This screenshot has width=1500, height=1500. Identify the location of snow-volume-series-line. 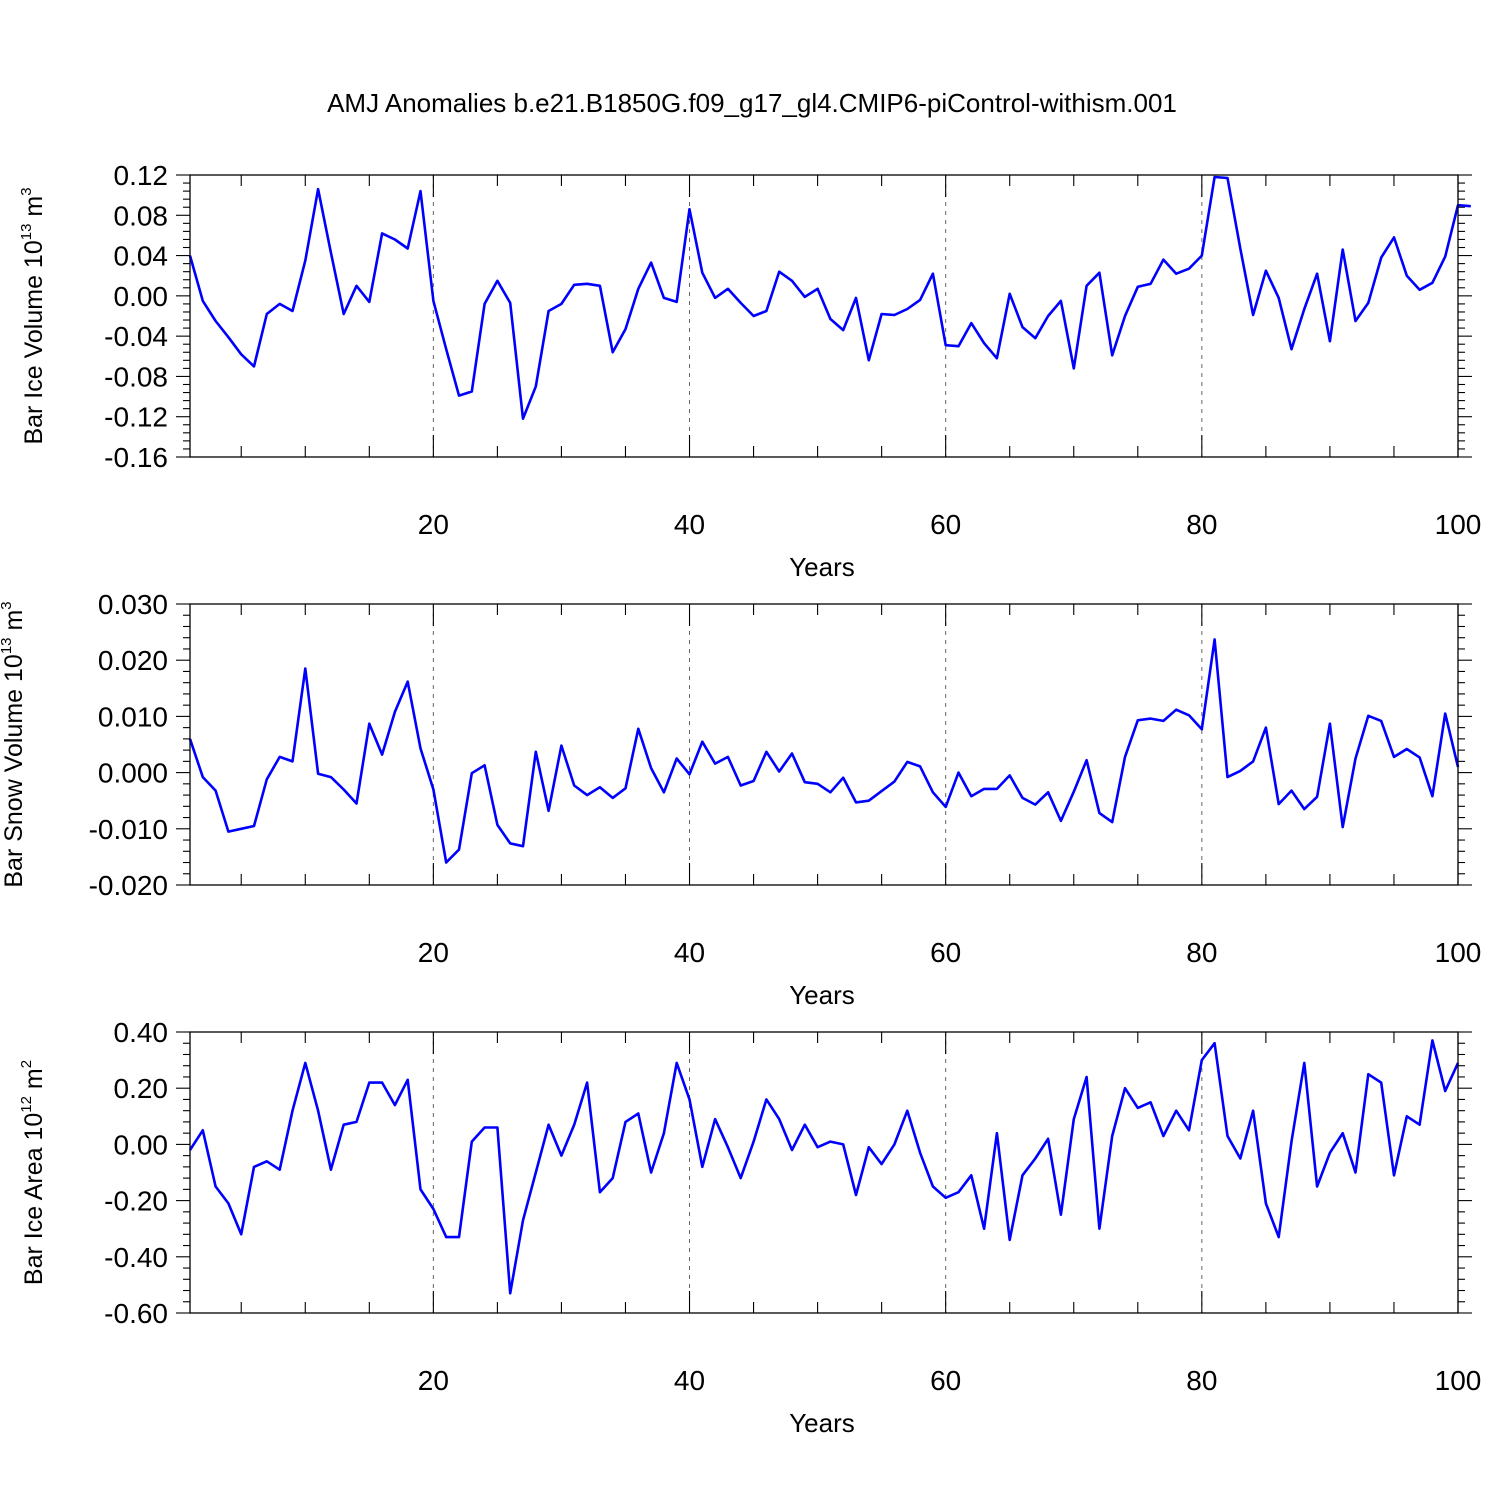
(824, 751).